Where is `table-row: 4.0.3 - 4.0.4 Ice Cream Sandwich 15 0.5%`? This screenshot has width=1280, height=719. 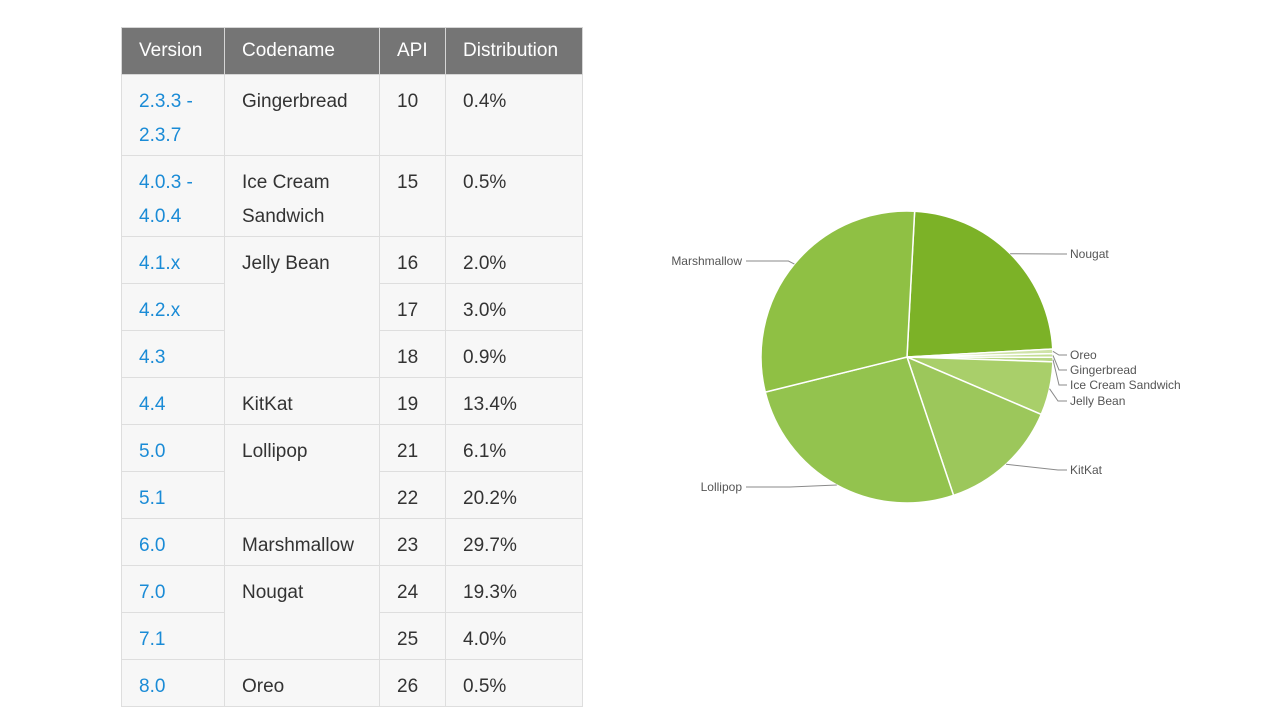
table-row: 4.0.3 - 4.0.4 Ice Cream Sandwich 15 0.5% is located at coordinates (352, 196).